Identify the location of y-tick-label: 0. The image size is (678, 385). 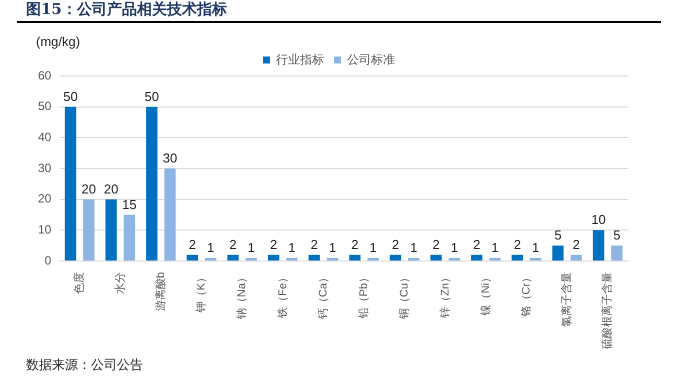
(48, 260).